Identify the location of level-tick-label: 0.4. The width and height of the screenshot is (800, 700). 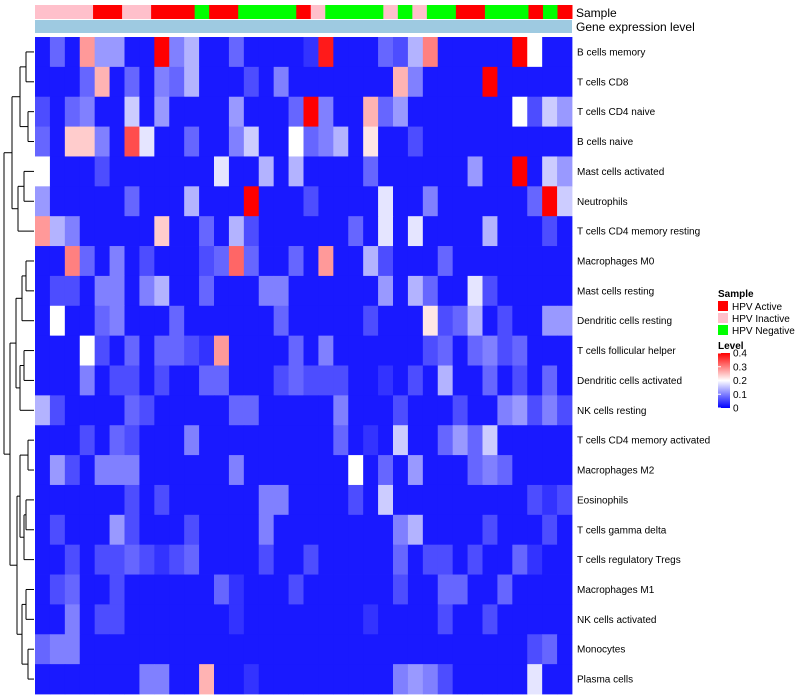
(740, 354).